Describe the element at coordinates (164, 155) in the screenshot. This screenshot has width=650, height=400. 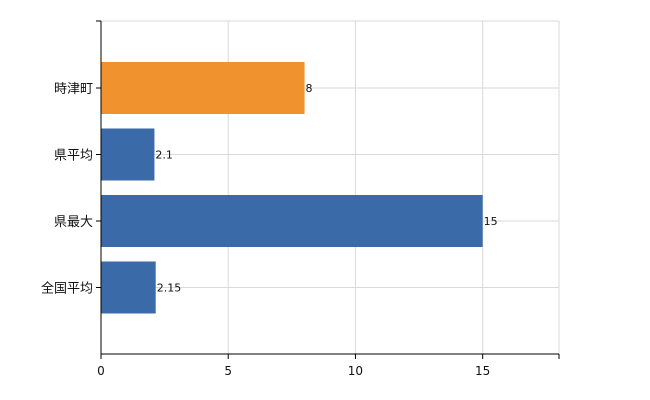
I see `data-label: 2.1` at that location.